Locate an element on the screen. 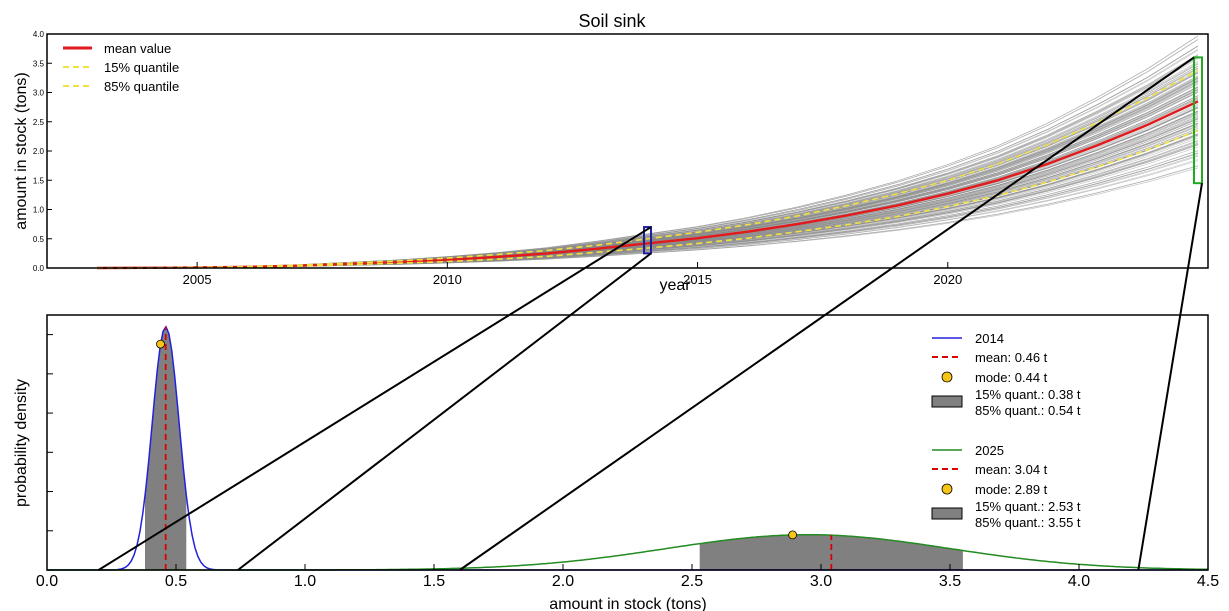 Image resolution: width=1229 pixels, height=611 pixels. y-tick-label: 1.0 is located at coordinates (39, 210).